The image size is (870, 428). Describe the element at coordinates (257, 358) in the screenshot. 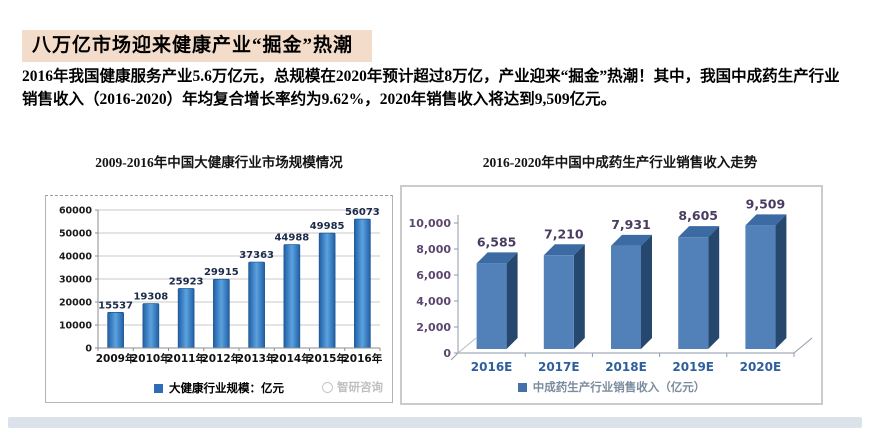

I see `x-tick-label: 2013年` at that location.